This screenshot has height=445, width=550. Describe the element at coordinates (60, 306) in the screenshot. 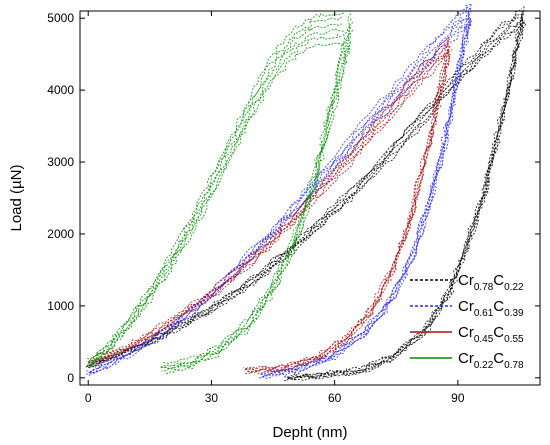

I see `y-tick-label: 1000` at that location.